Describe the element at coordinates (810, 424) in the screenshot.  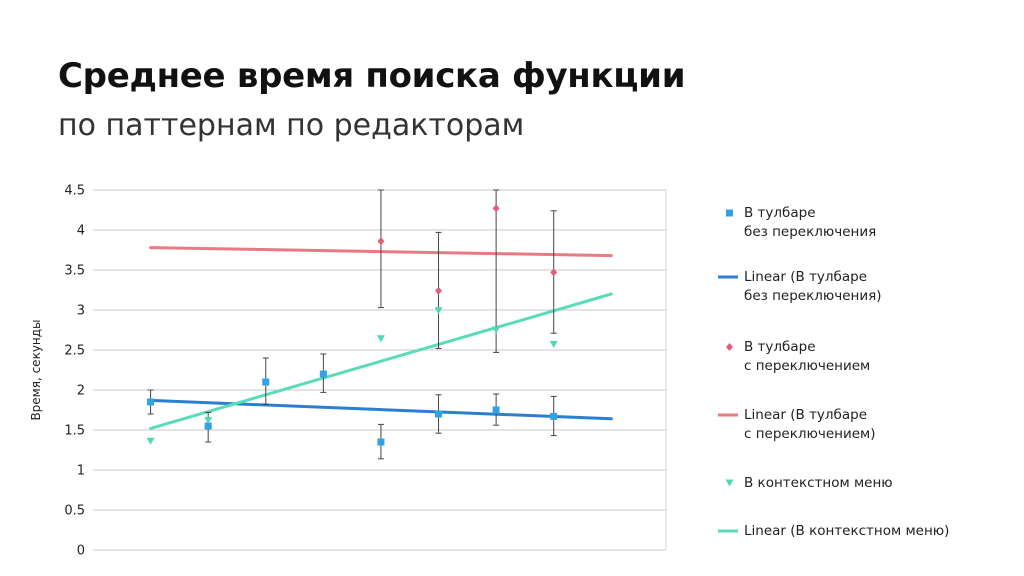
I see `legend-label: Linear (В тулбаре с переключением)` at that location.